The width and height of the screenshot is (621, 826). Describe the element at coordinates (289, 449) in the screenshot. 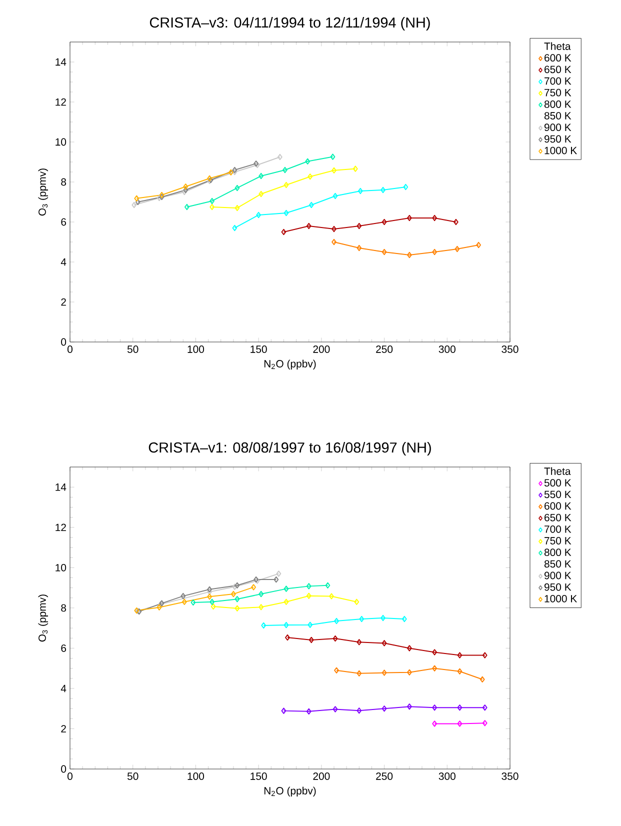

I see `chart-title: CRISTA–v1: 08/08/1997 to 16/08/1997 (NH)` at that location.